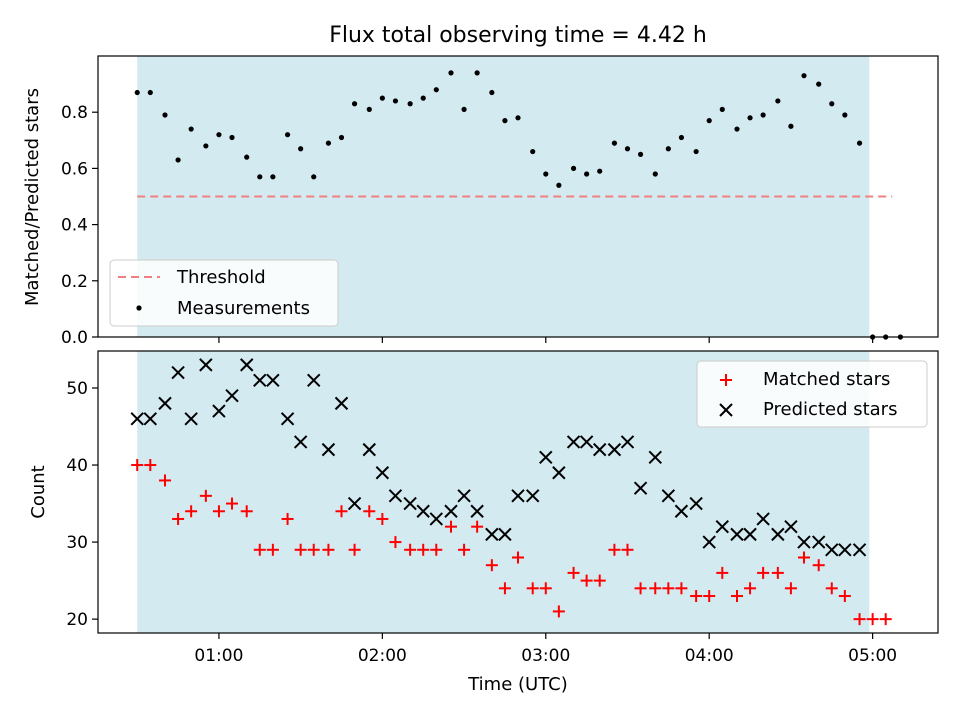  Describe the element at coordinates (74, 169) in the screenshot. I see `y-tick-label: 0.6` at that location.